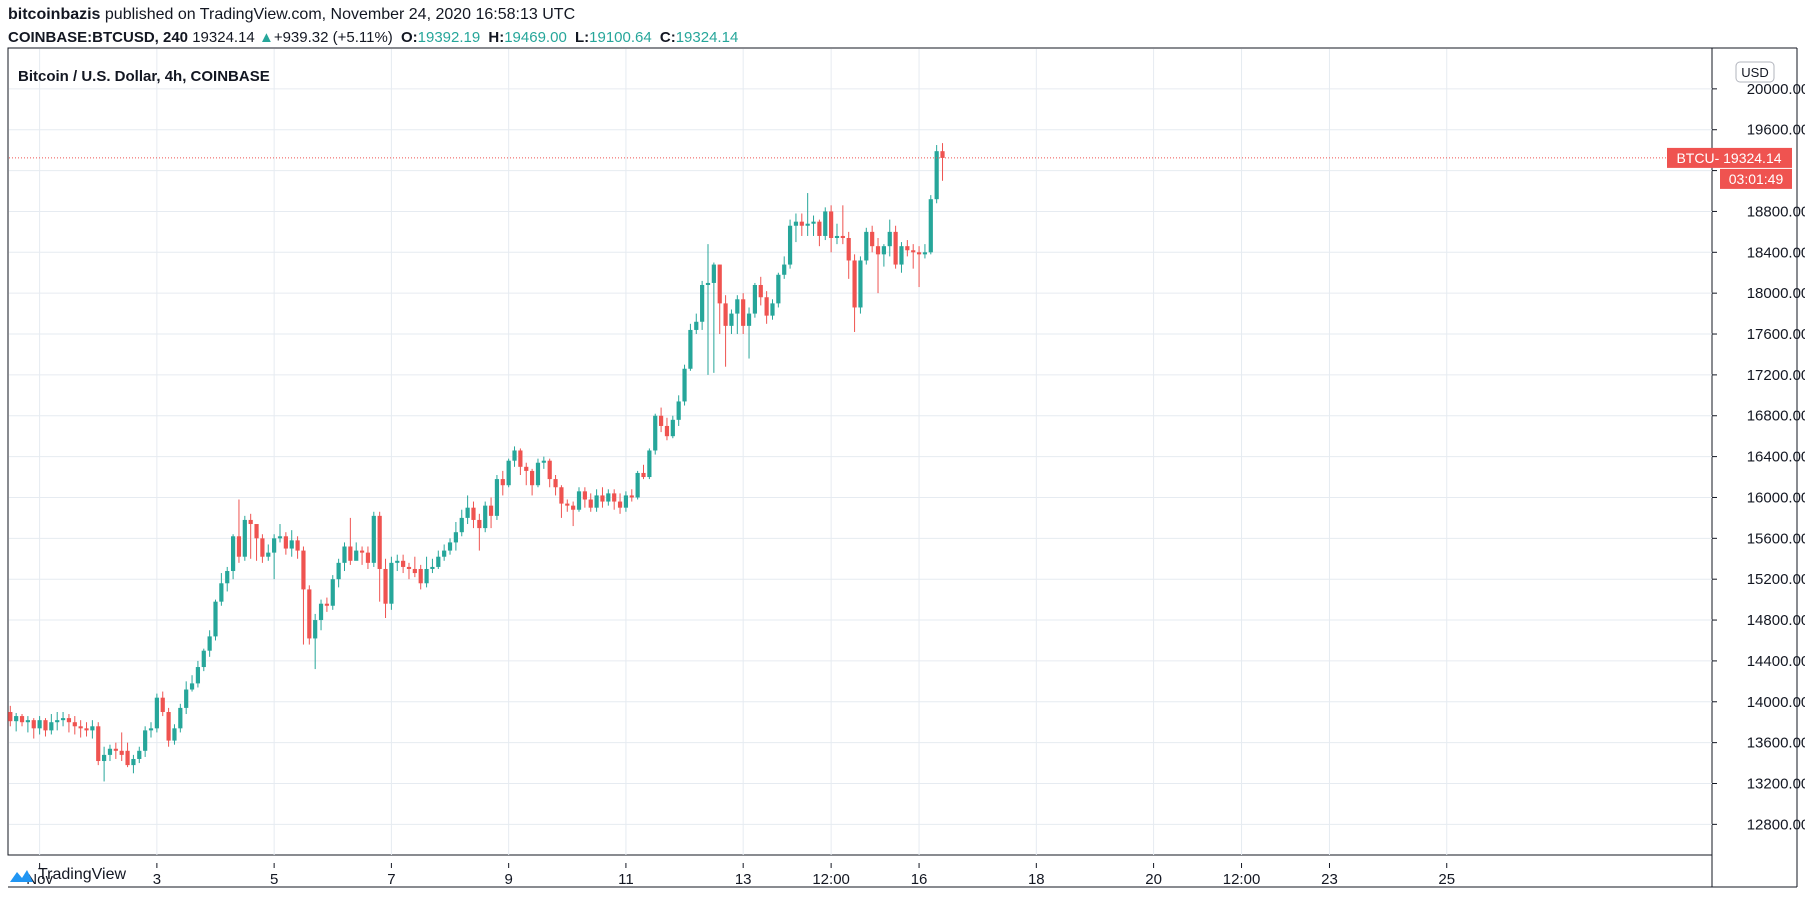 This screenshot has height=901, width=1805. What do you see at coordinates (144, 76) in the screenshot?
I see `chart-title: Bitcoin / U.S. Dollar, 4h, COINBASE` at bounding box center [144, 76].